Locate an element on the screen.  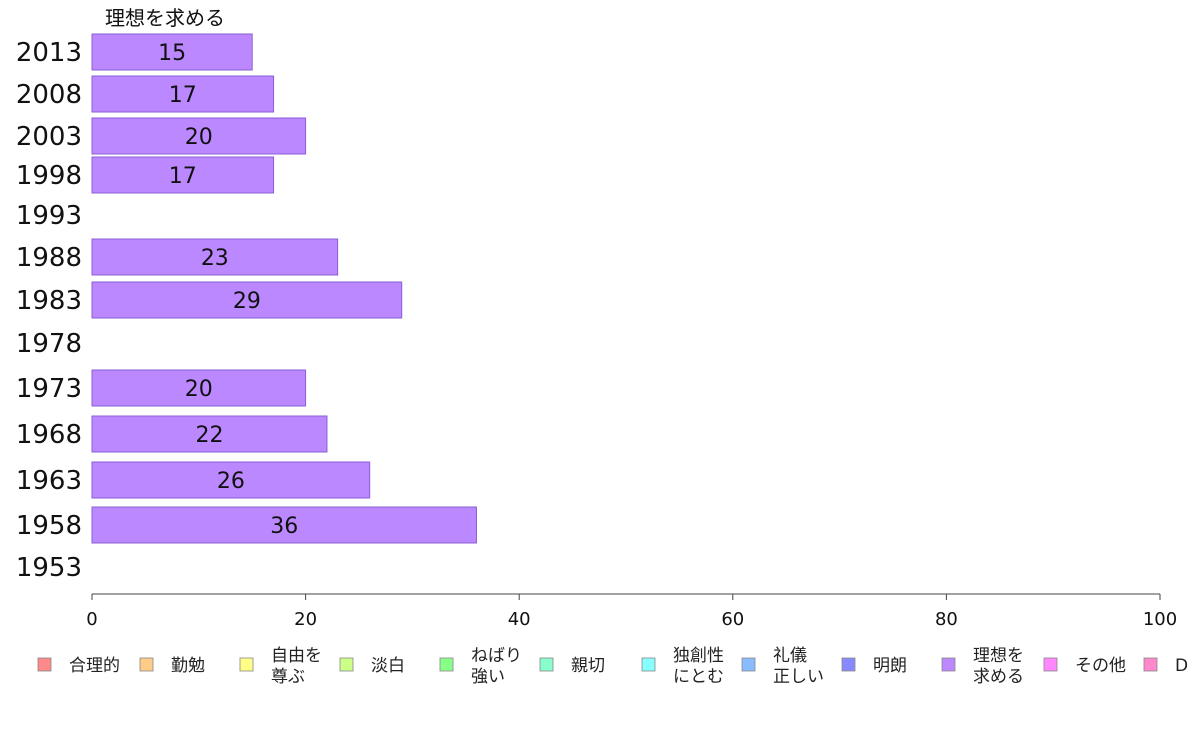
legend-item-label: ねばり強い is located at coordinates (496, 666).